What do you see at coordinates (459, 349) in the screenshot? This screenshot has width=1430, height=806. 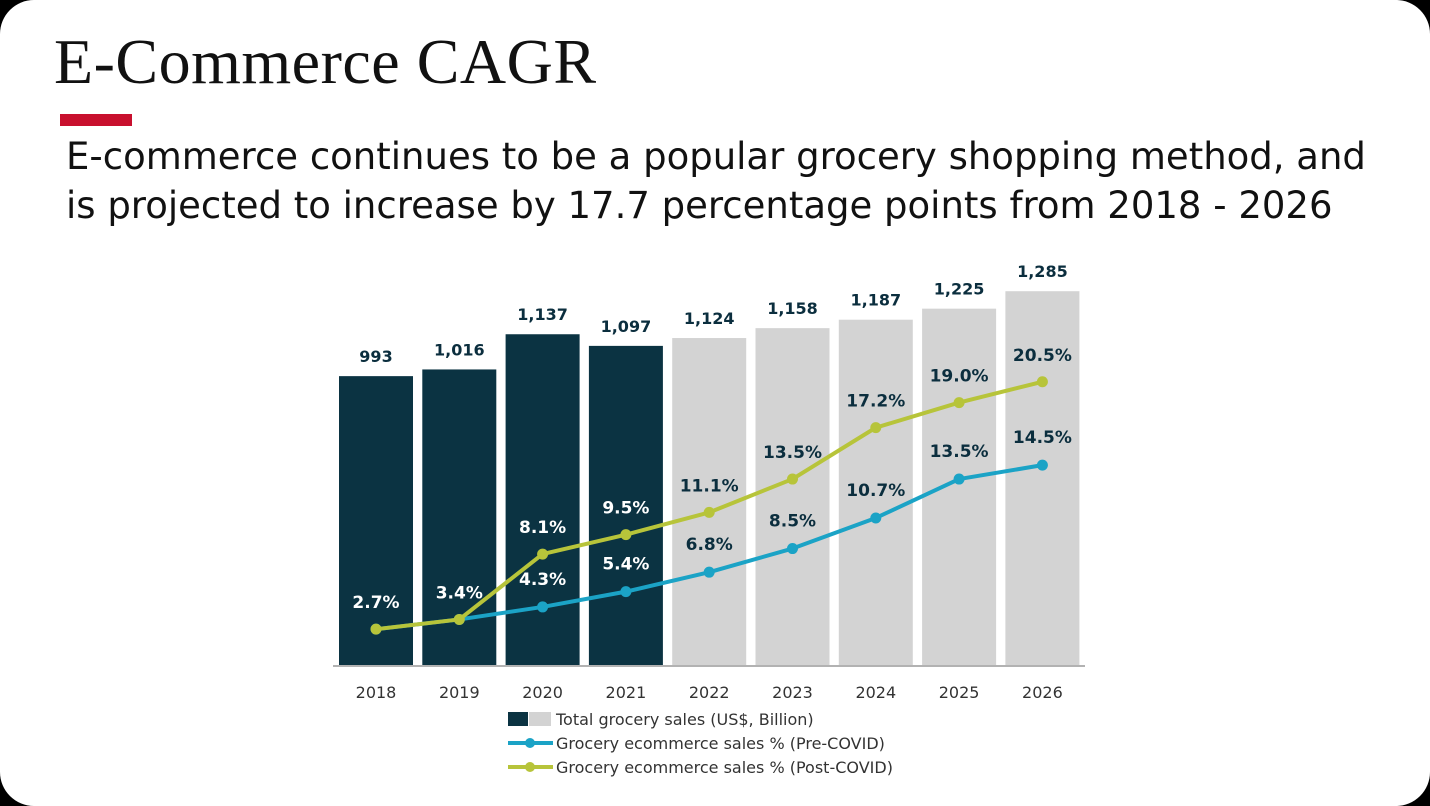 I see `bar-value-label: 1,016` at bounding box center [459, 349].